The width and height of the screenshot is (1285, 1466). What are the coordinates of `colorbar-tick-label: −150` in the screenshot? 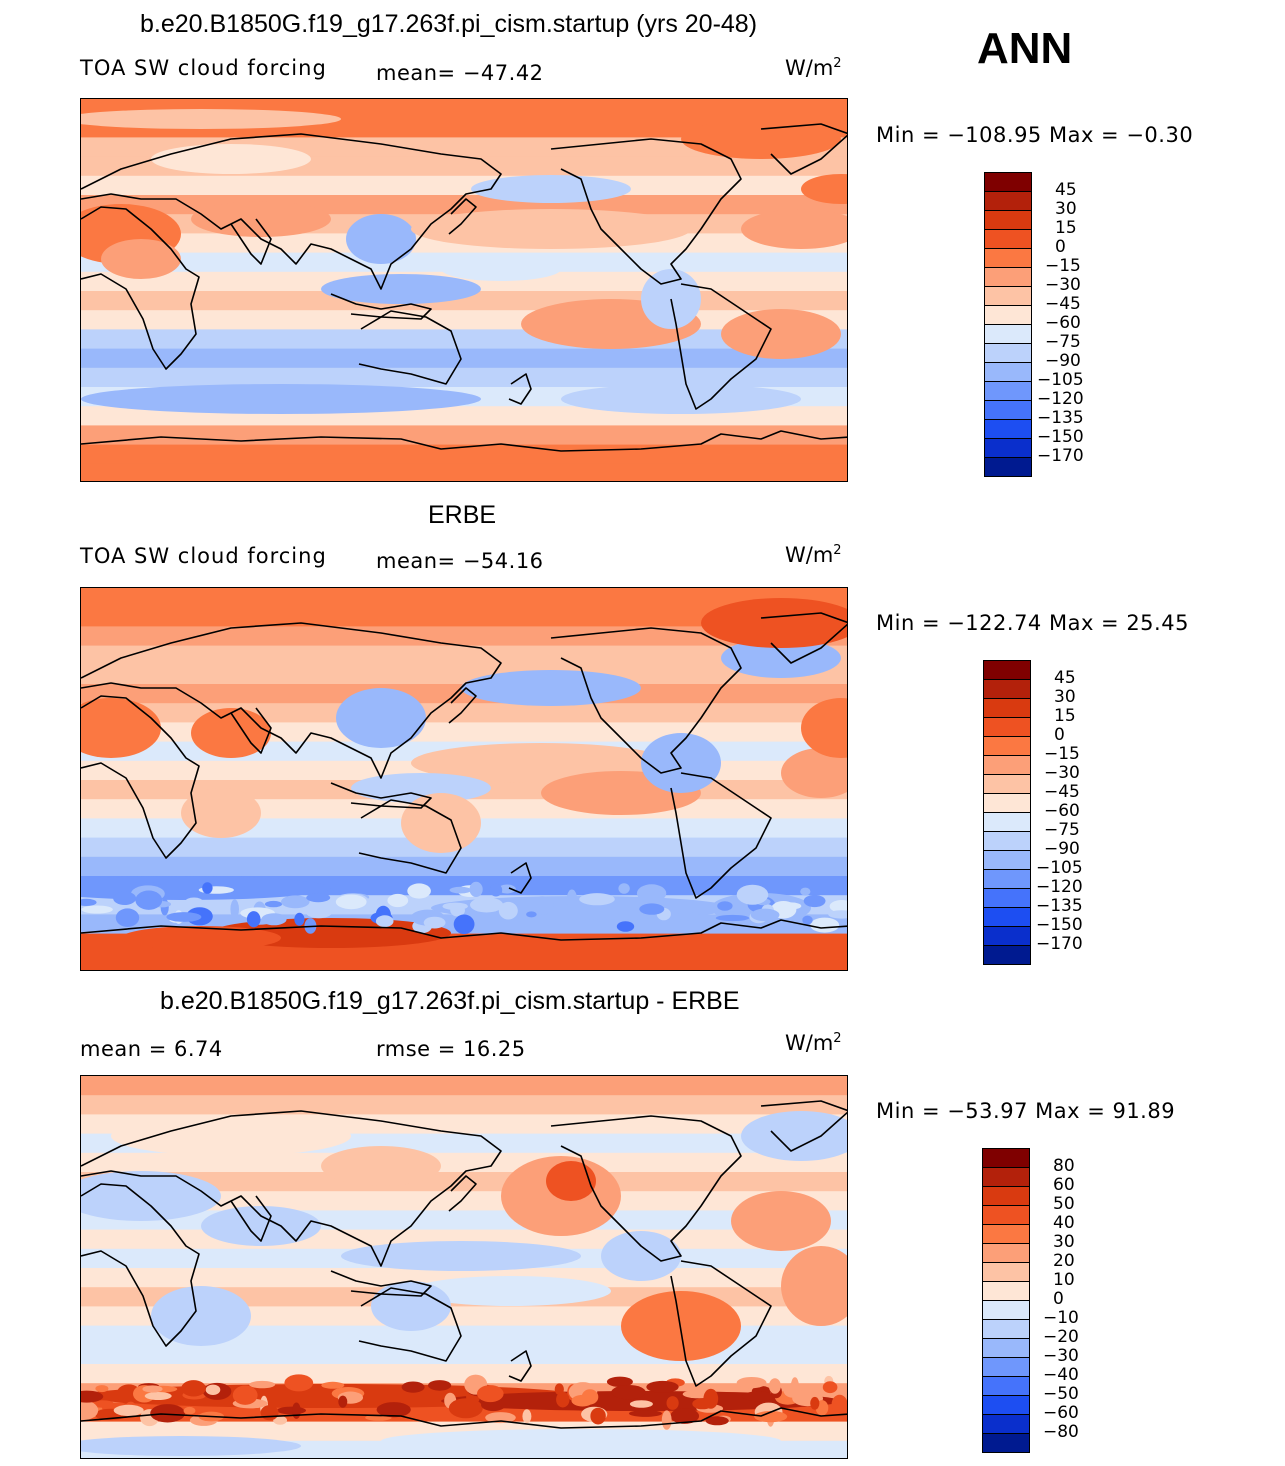 It's located at (1060, 437).